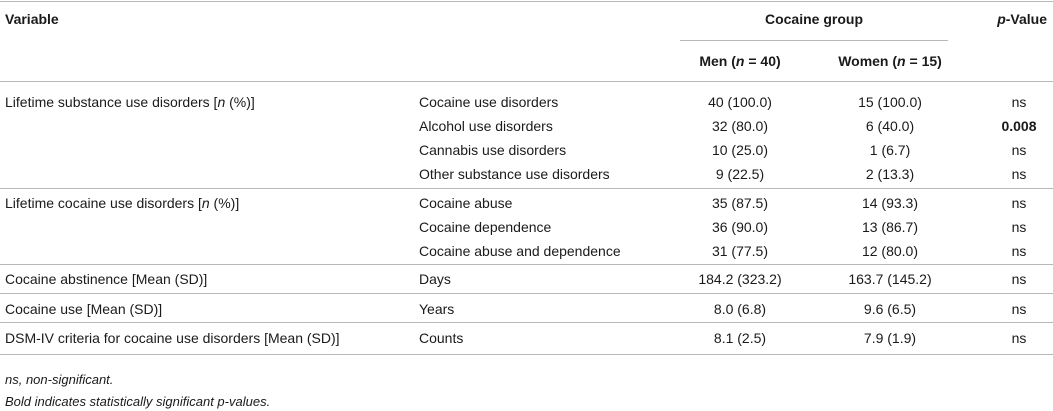 The image size is (1053, 411). I want to click on table-row-men: 36 (90.0), so click(740, 227).